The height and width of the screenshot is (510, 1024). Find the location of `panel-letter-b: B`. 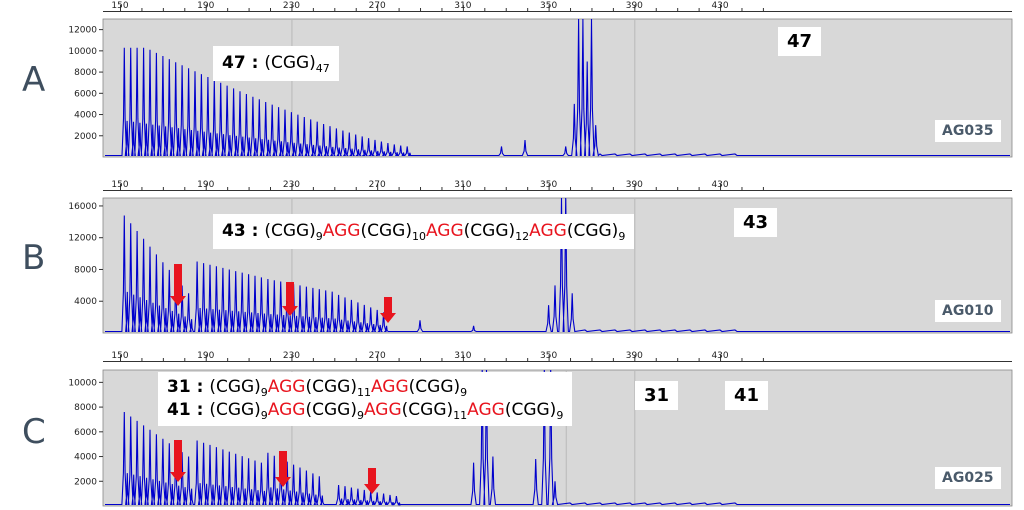

panel-letter-b: B is located at coordinates (34, 258).